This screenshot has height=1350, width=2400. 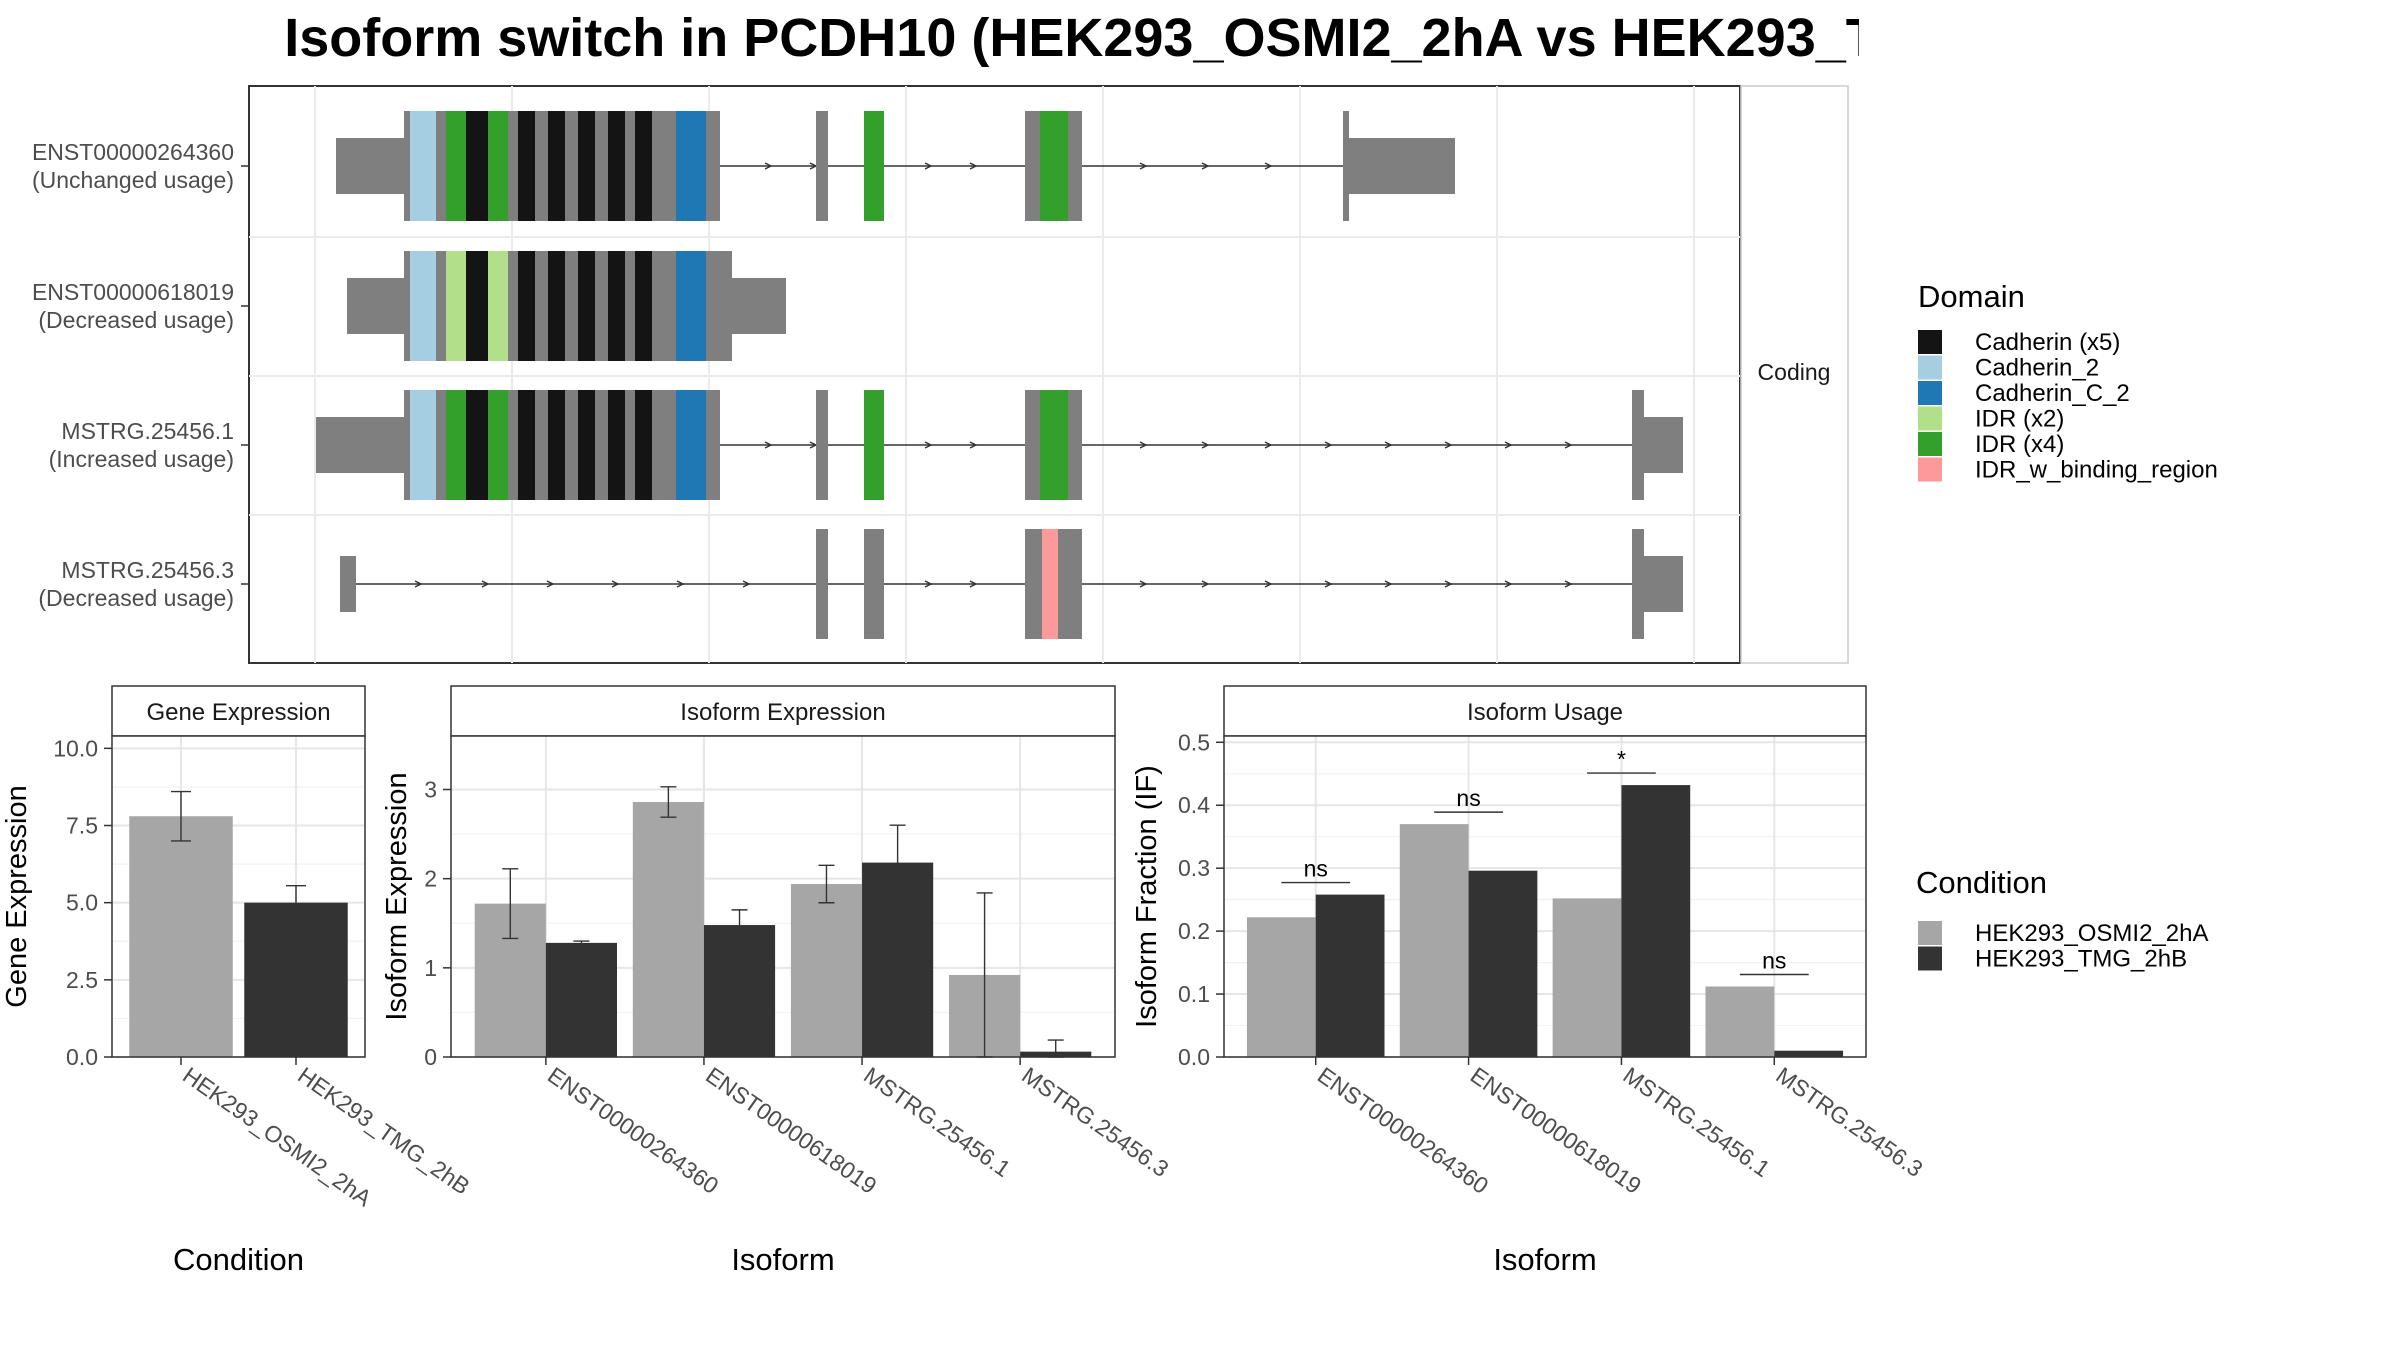 I want to click on y-tick-label: 0, so click(x=430, y=1057).